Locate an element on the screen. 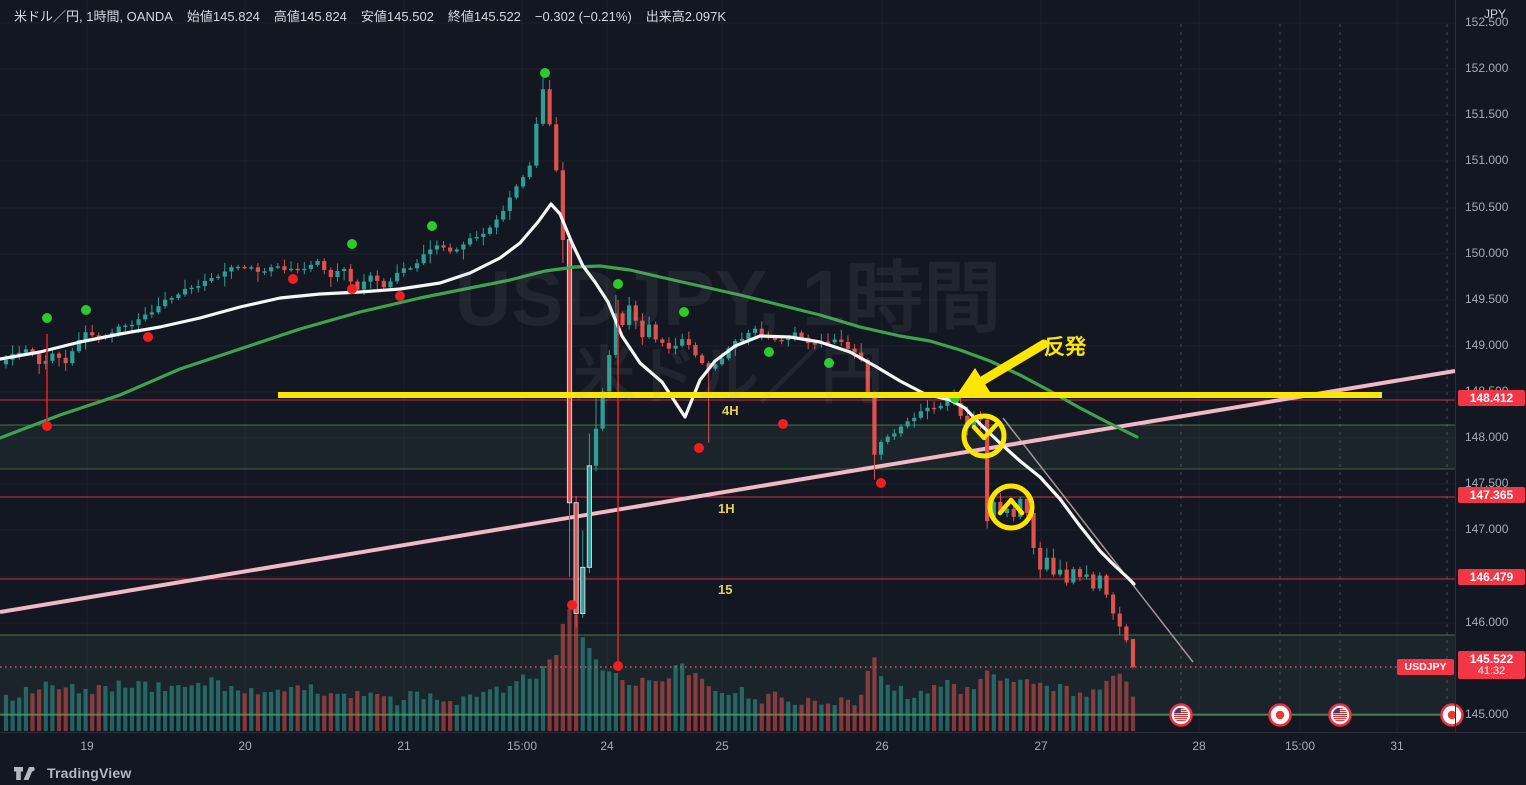  symbol-price-tag: USDJPY is located at coordinates (1425, 667).